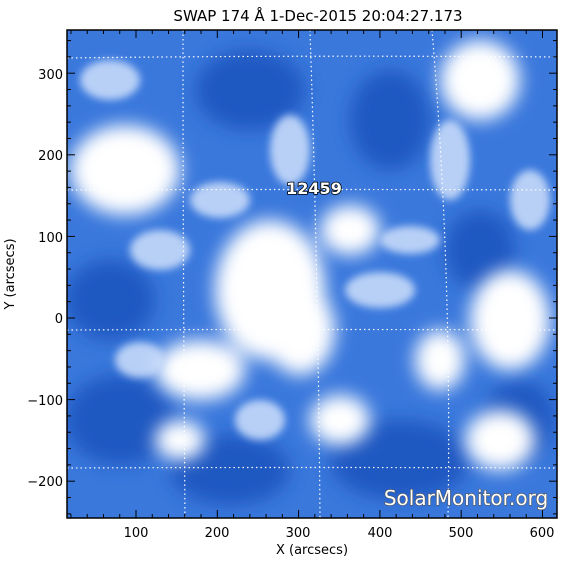  Describe the element at coordinates (298, 533) in the screenshot. I see `x-tick-label: 300` at that location.